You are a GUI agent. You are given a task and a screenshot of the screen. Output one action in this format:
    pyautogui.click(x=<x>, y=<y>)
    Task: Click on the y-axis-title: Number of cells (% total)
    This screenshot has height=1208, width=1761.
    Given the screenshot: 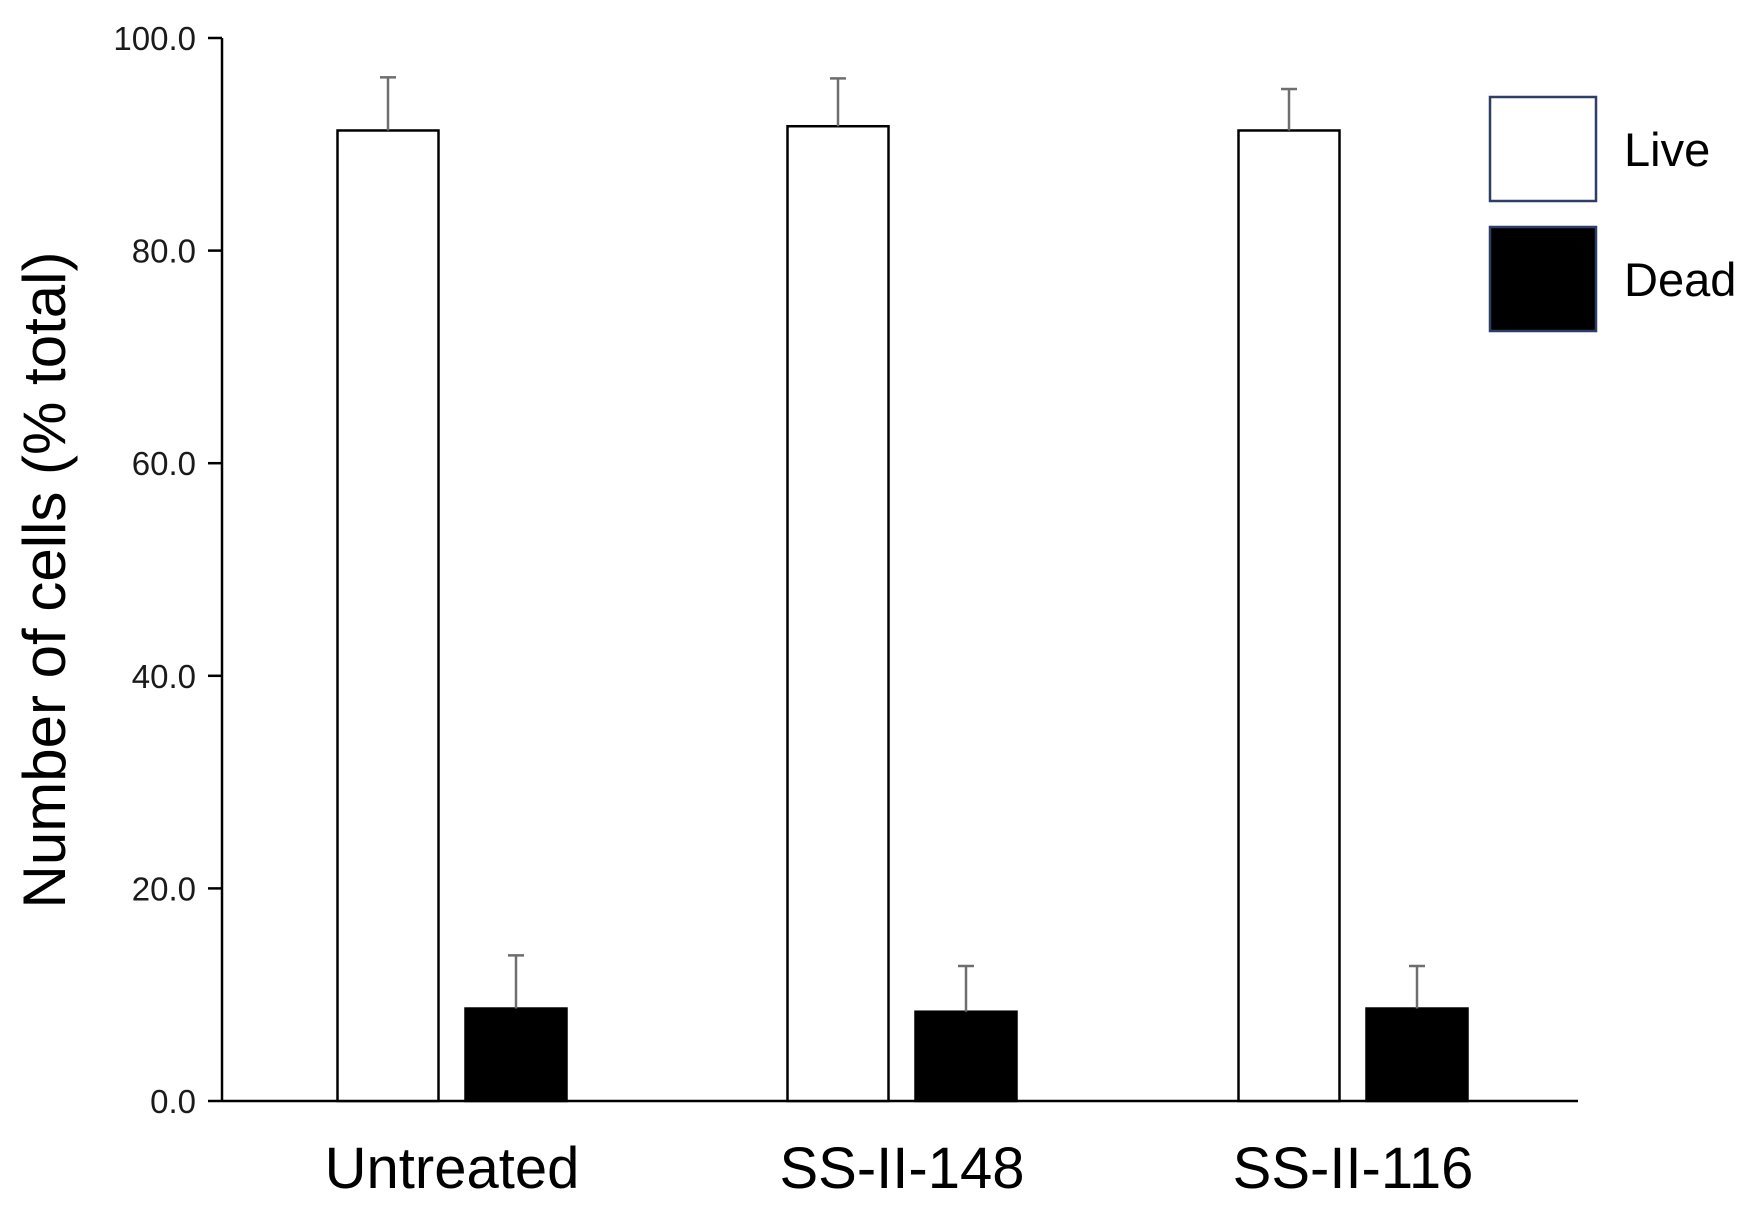 What is the action you would take?
    pyautogui.click(x=44, y=580)
    